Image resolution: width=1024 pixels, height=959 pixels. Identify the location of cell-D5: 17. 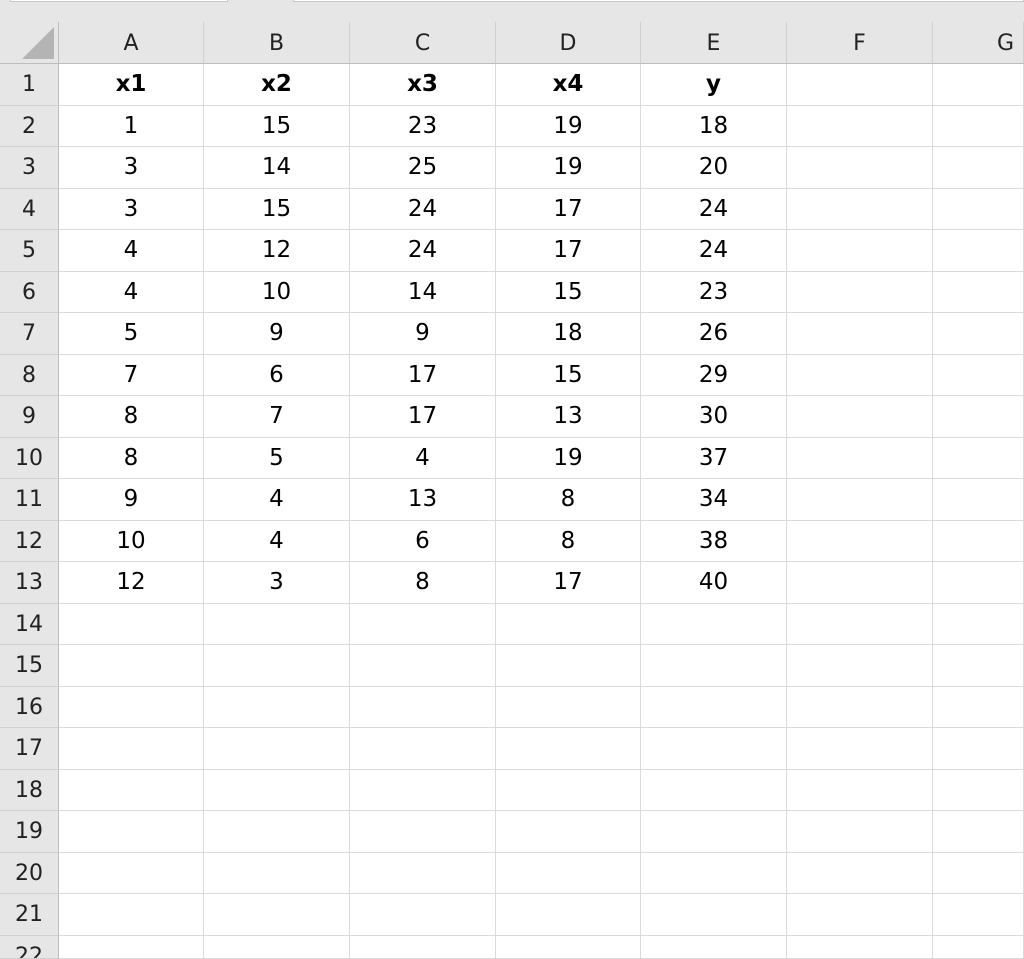
(568, 251).